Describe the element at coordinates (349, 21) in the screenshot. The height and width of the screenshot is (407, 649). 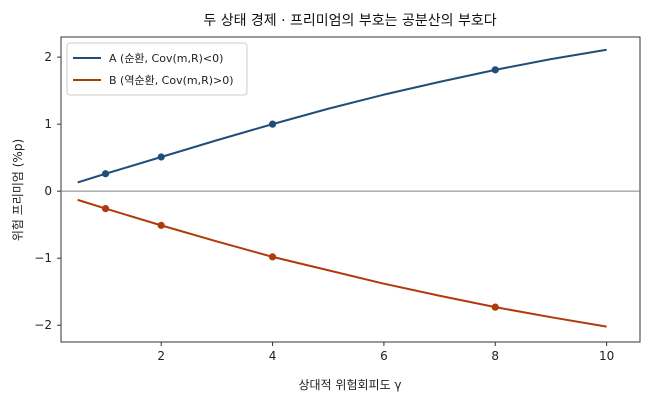
I see `chart-title: 두 상태 경제 · 프리미엄의 부호는 공분산의 부호다` at that location.